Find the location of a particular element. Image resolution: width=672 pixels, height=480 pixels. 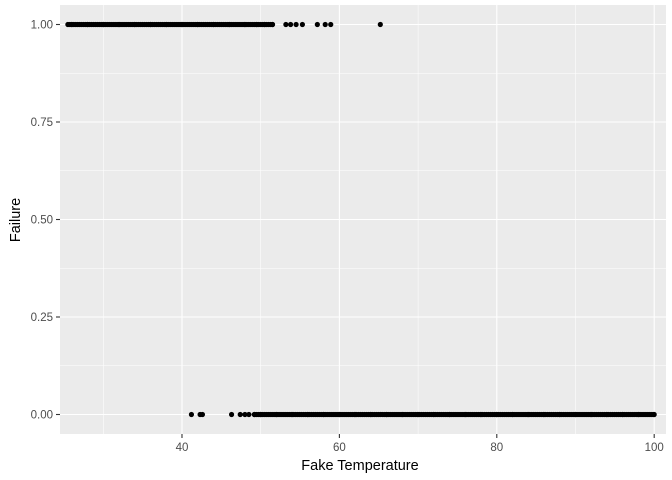

x-axis-ticks: 40 60 80 100 is located at coordinates (420, 444).